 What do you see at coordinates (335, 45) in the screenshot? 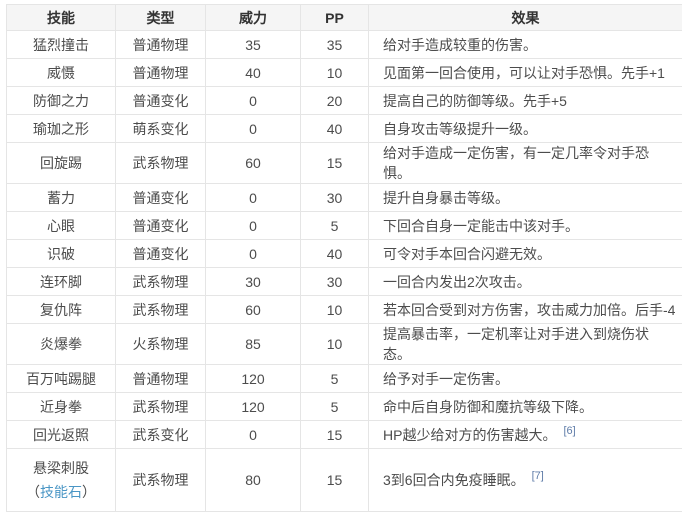
I see `pp-cell: 35` at bounding box center [335, 45].